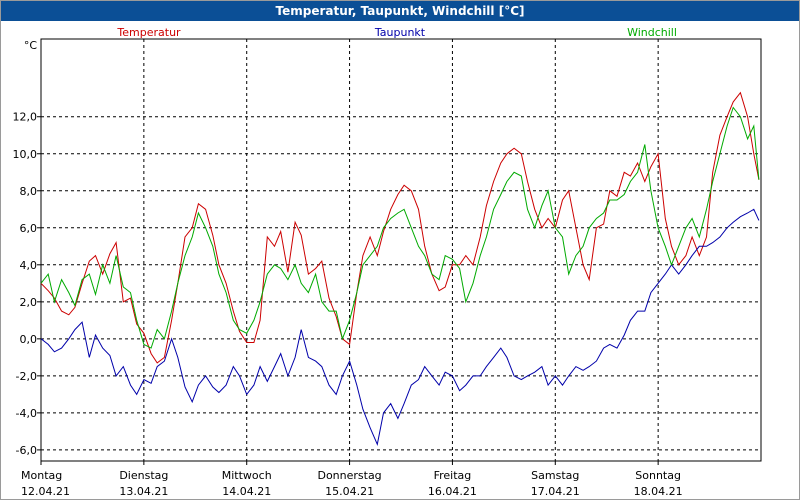  Describe the element at coordinates (452, 491) in the screenshot. I see `x-tick-label-date: 16.04.21` at that location.